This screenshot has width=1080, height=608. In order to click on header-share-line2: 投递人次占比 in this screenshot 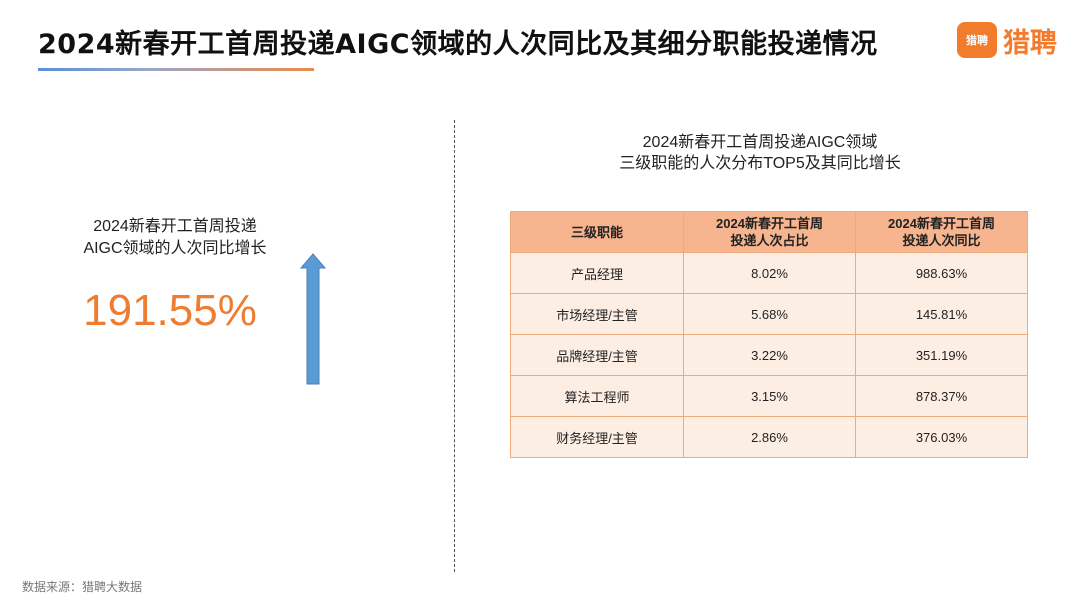, I will do `click(769, 240)`.